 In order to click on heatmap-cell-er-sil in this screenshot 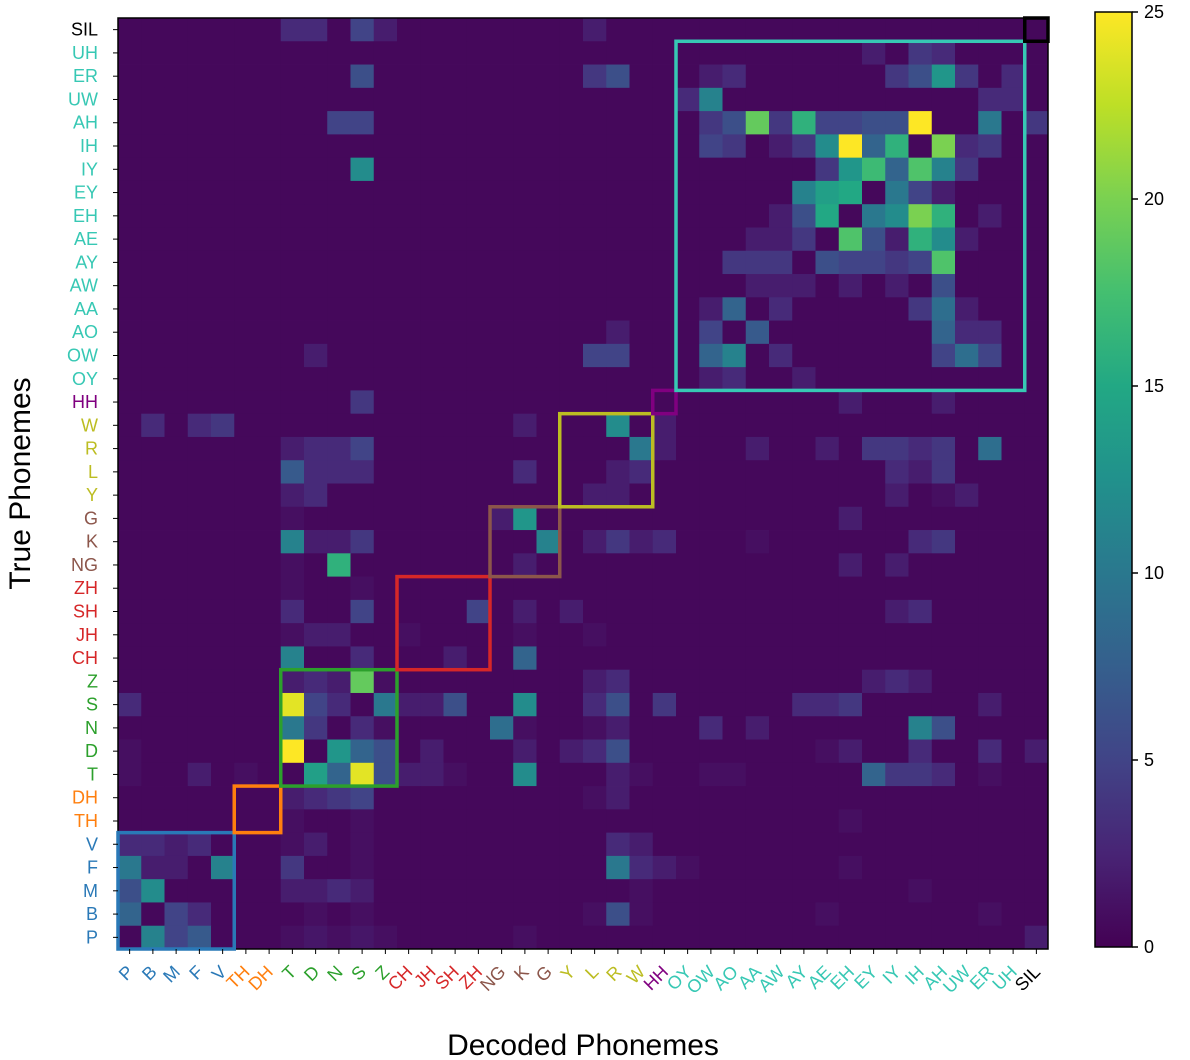, I will do `click(1036, 76)`.